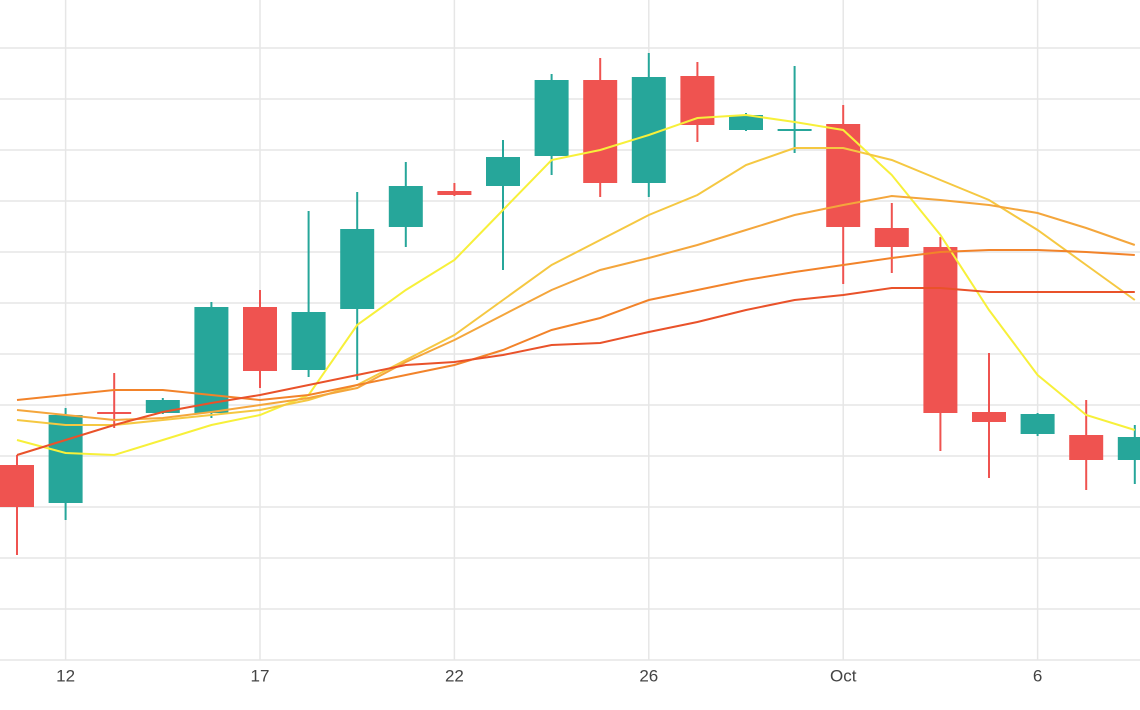  Describe the element at coordinates (454, 675) in the screenshot. I see `x-tick-label: 22` at that location.